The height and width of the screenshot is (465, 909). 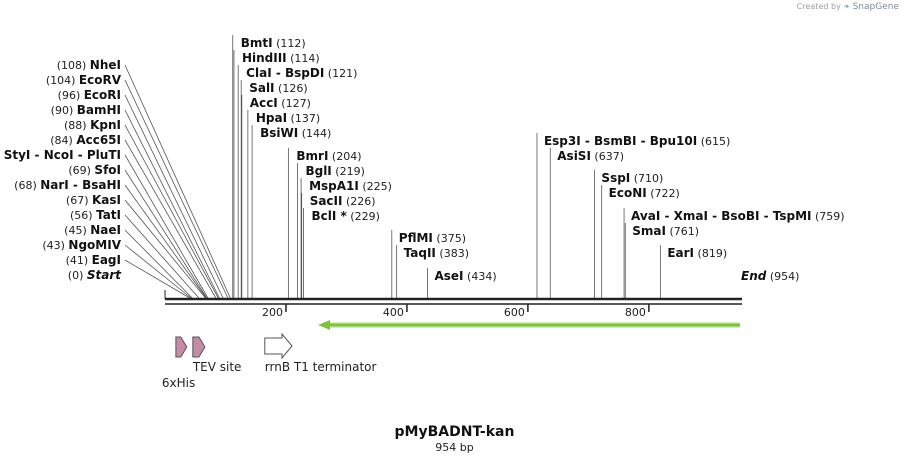 What do you see at coordinates (465, 276) in the screenshot?
I see `site-label-asei: AseI (434)` at bounding box center [465, 276].